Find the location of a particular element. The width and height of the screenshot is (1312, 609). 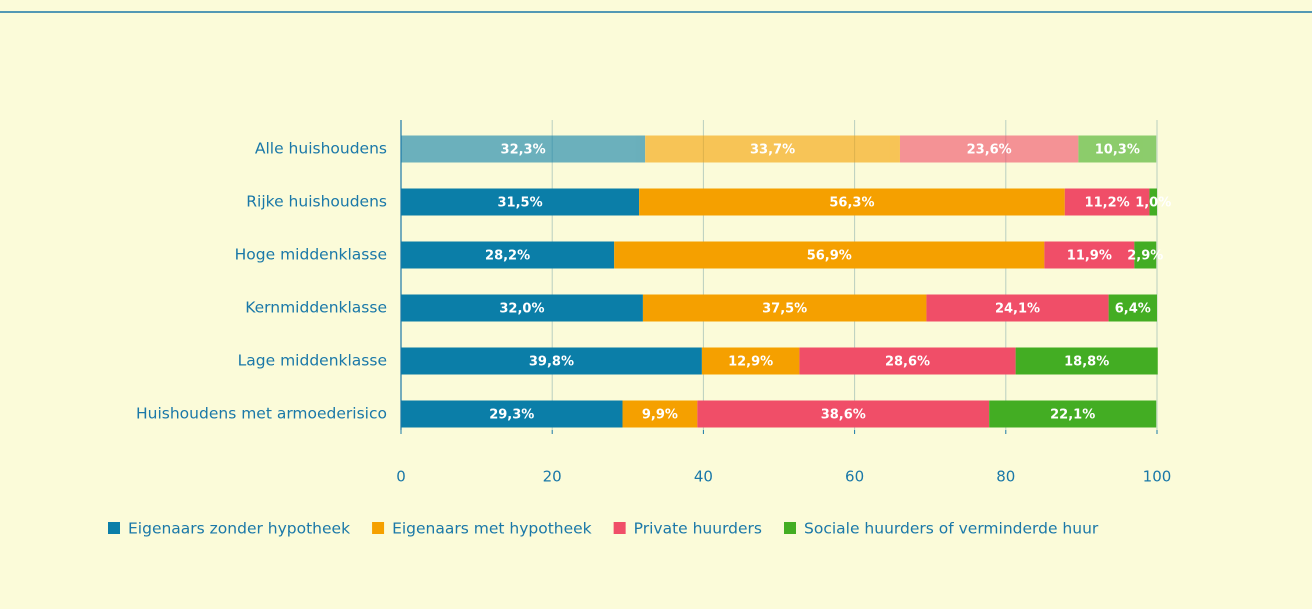

value-label: 11,9% is located at coordinates (1089, 256).